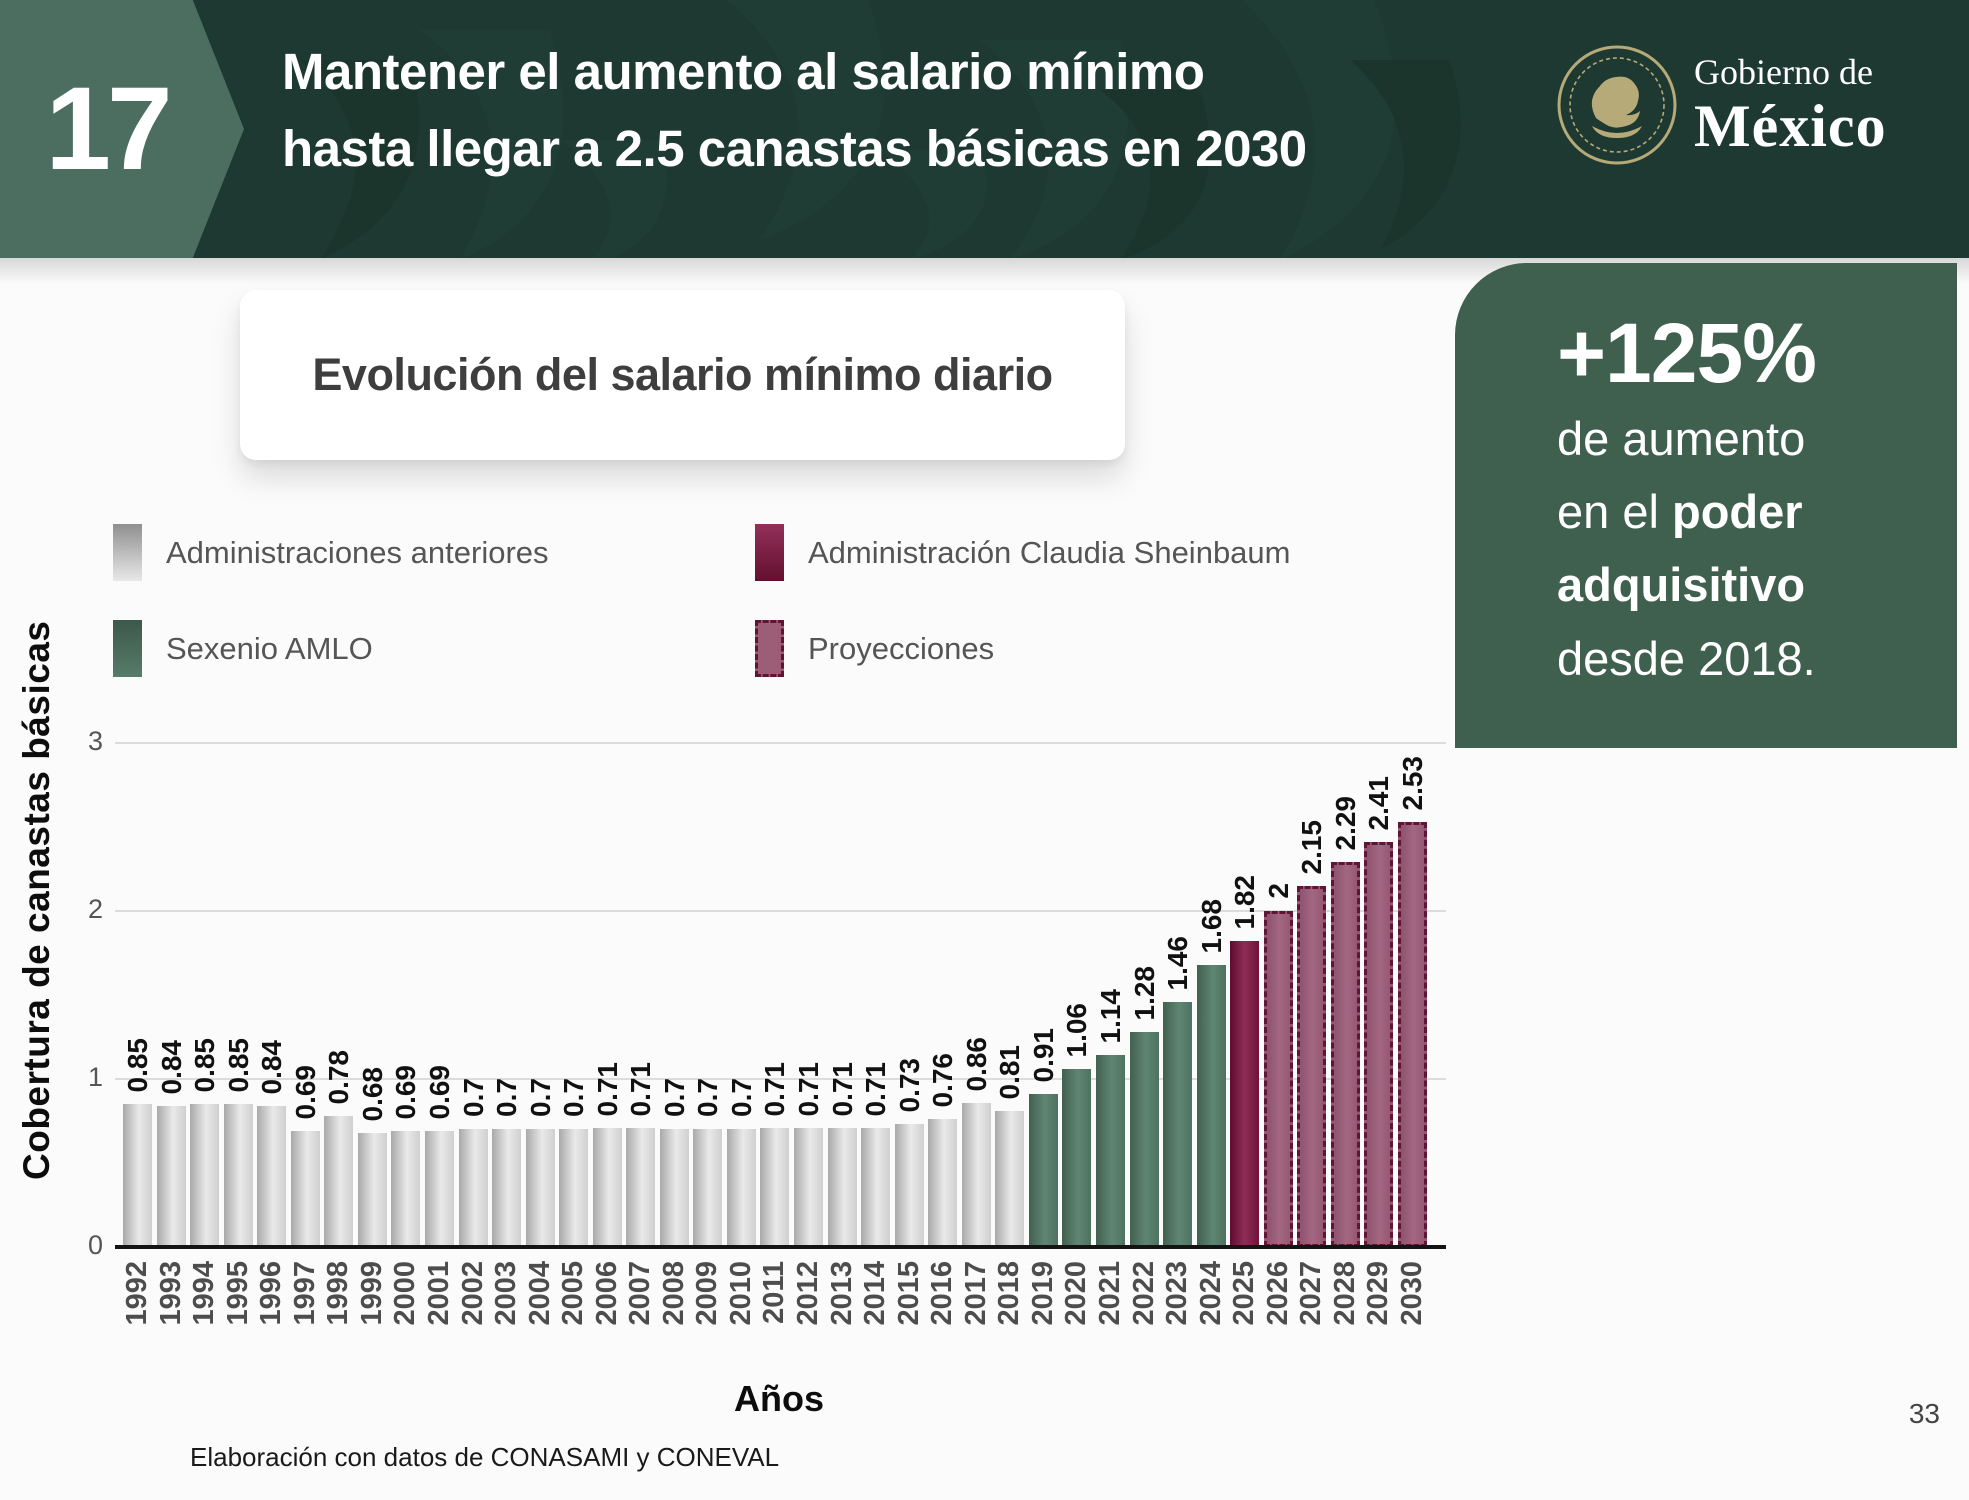 Image resolution: width=1969 pixels, height=1500 pixels. I want to click on x-axis-baseline, so click(780, 1247).